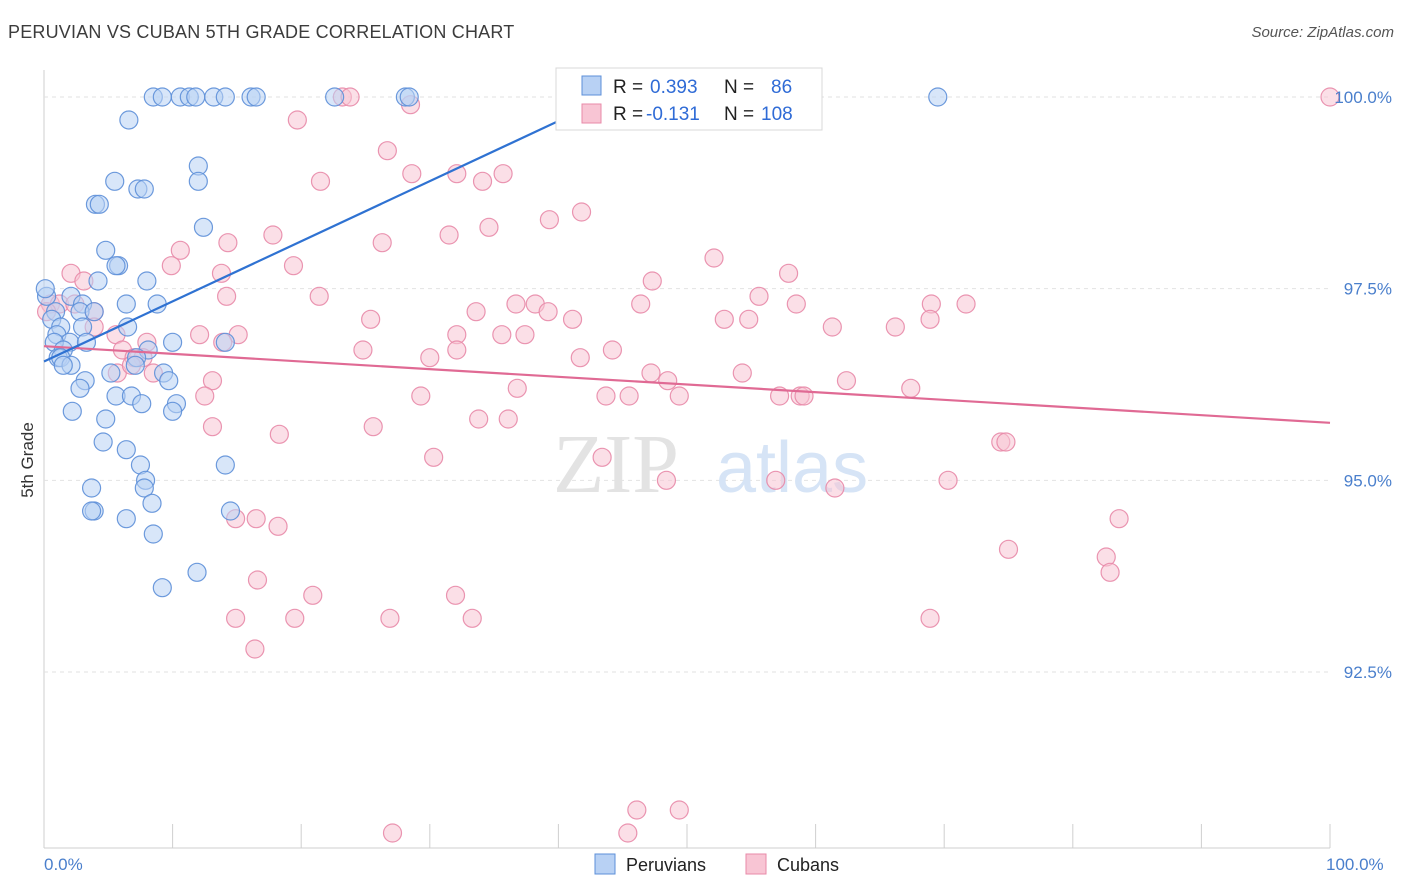 The width and height of the screenshot is (1406, 892). Describe the element at coordinates (1368, 289) in the screenshot. I see `y-tick-label: 97.5%` at that location.